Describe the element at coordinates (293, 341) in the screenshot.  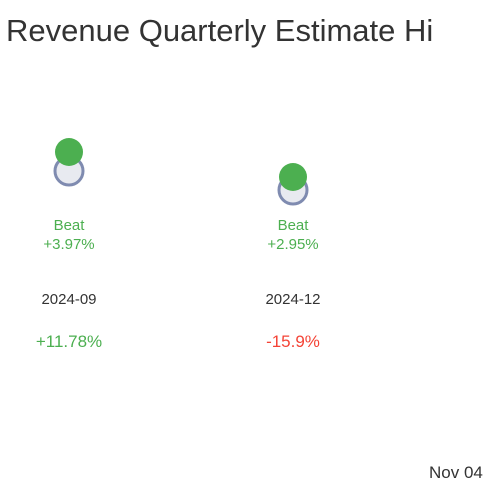
I see `price-change-label: -15.9%` at that location.